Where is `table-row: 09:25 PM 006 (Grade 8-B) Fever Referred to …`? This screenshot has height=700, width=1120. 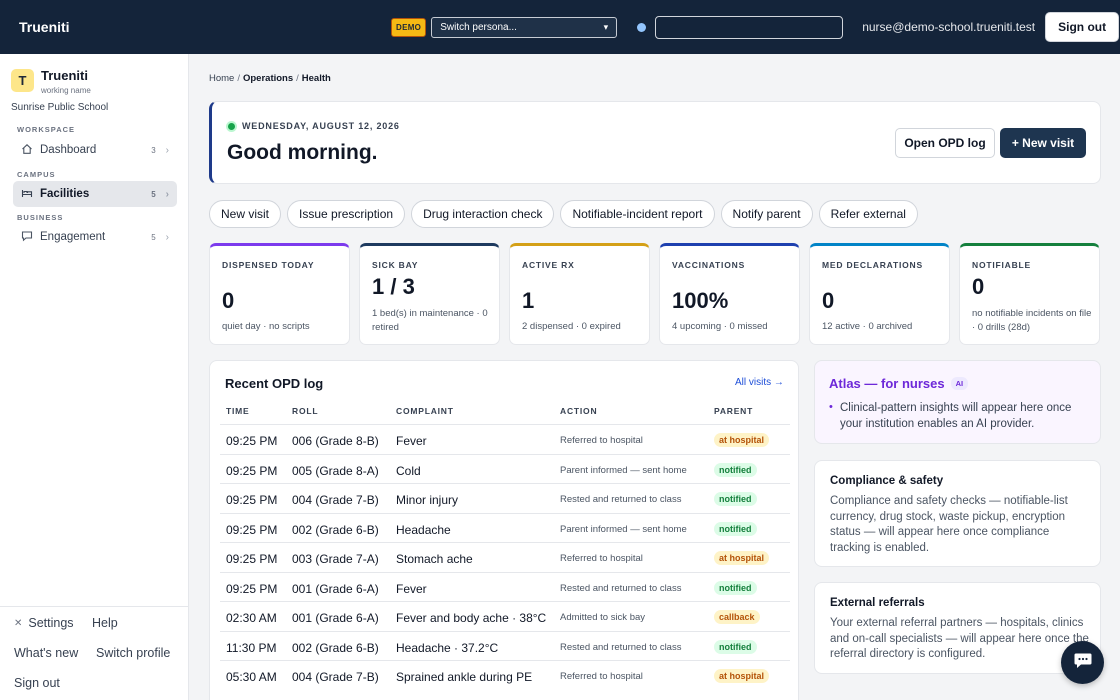
table-row: 09:25 PM 006 (Grade 8-B) Fever Referred to … is located at coordinates (505, 439).